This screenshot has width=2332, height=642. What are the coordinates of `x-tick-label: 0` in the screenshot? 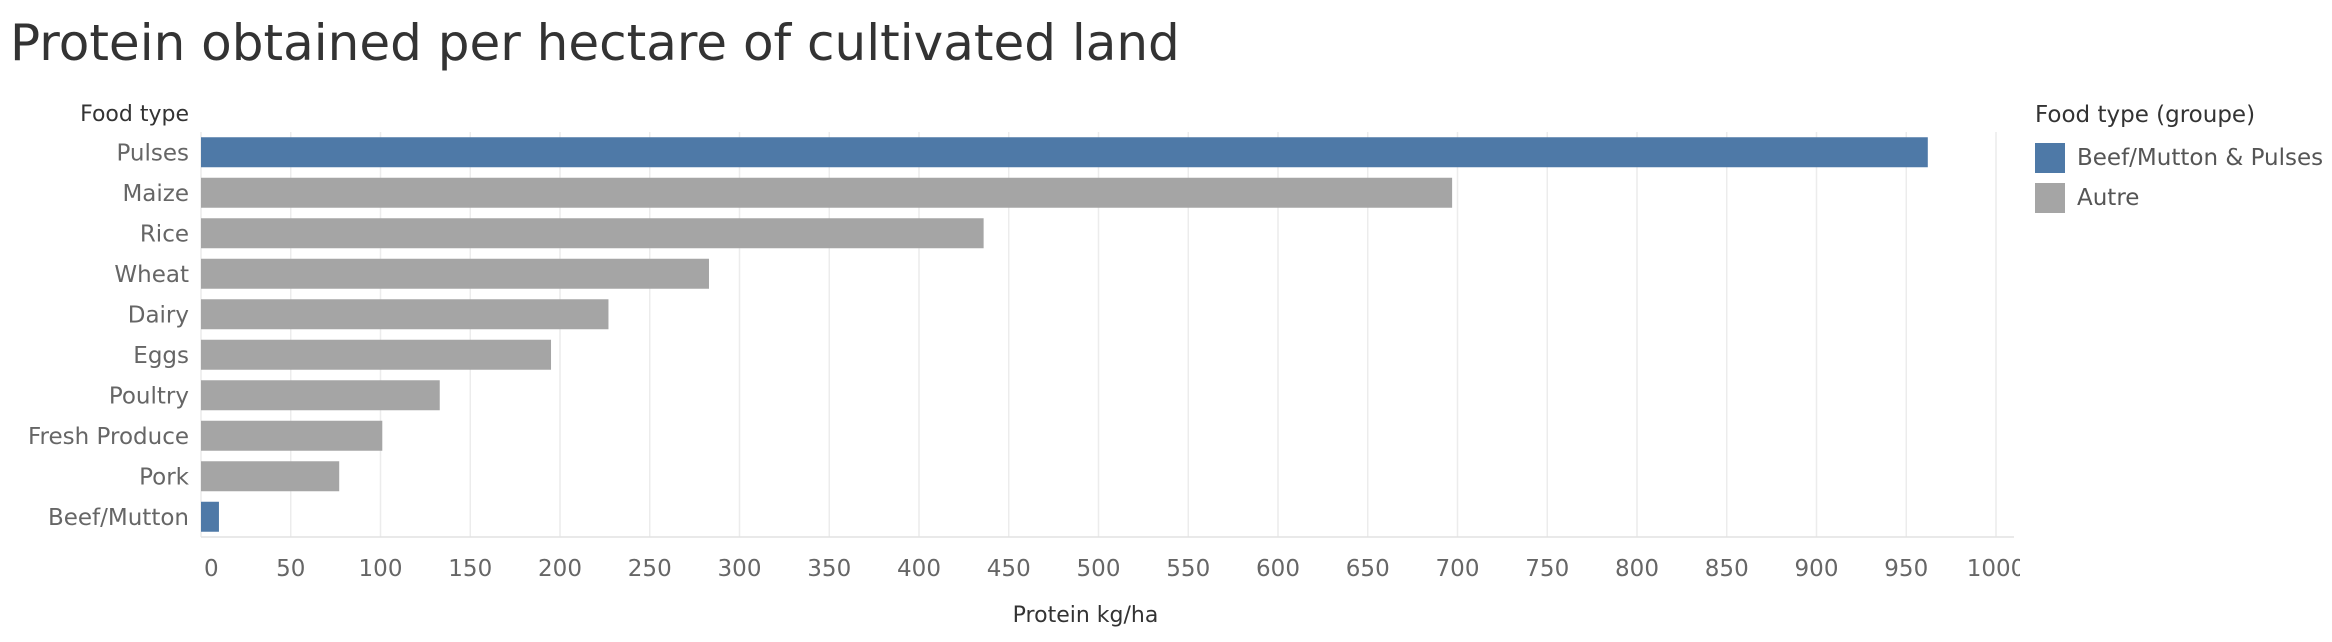 It's located at (211, 569).